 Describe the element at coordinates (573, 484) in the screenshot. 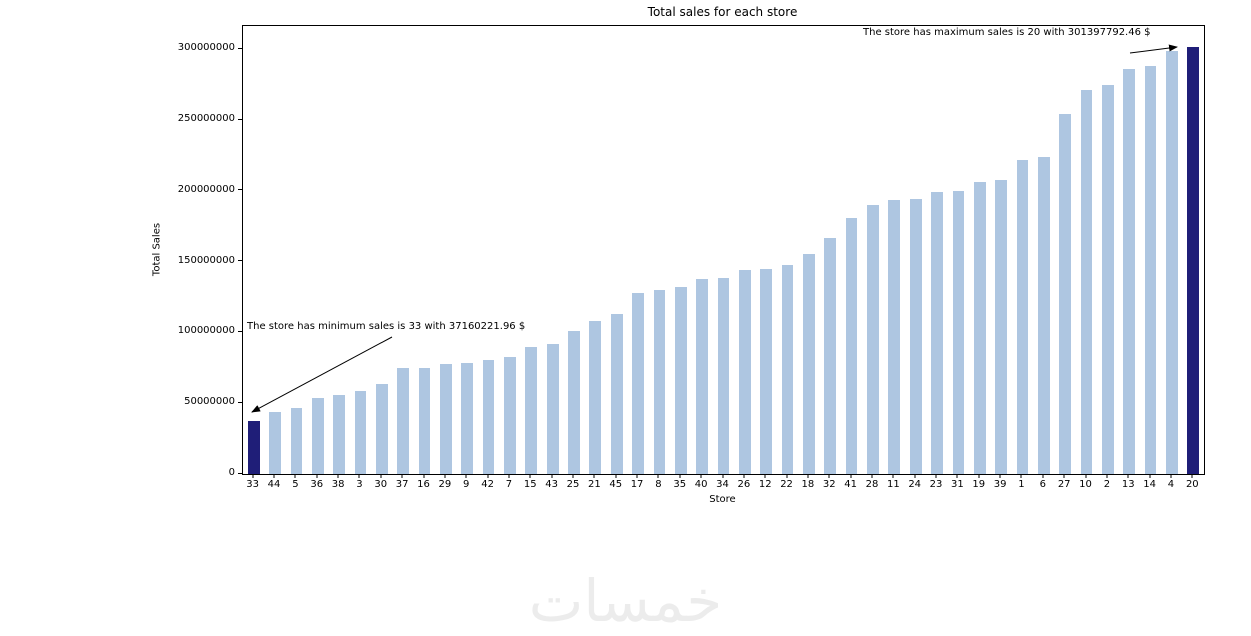

I see `x-tick-label-store-25: 25` at that location.